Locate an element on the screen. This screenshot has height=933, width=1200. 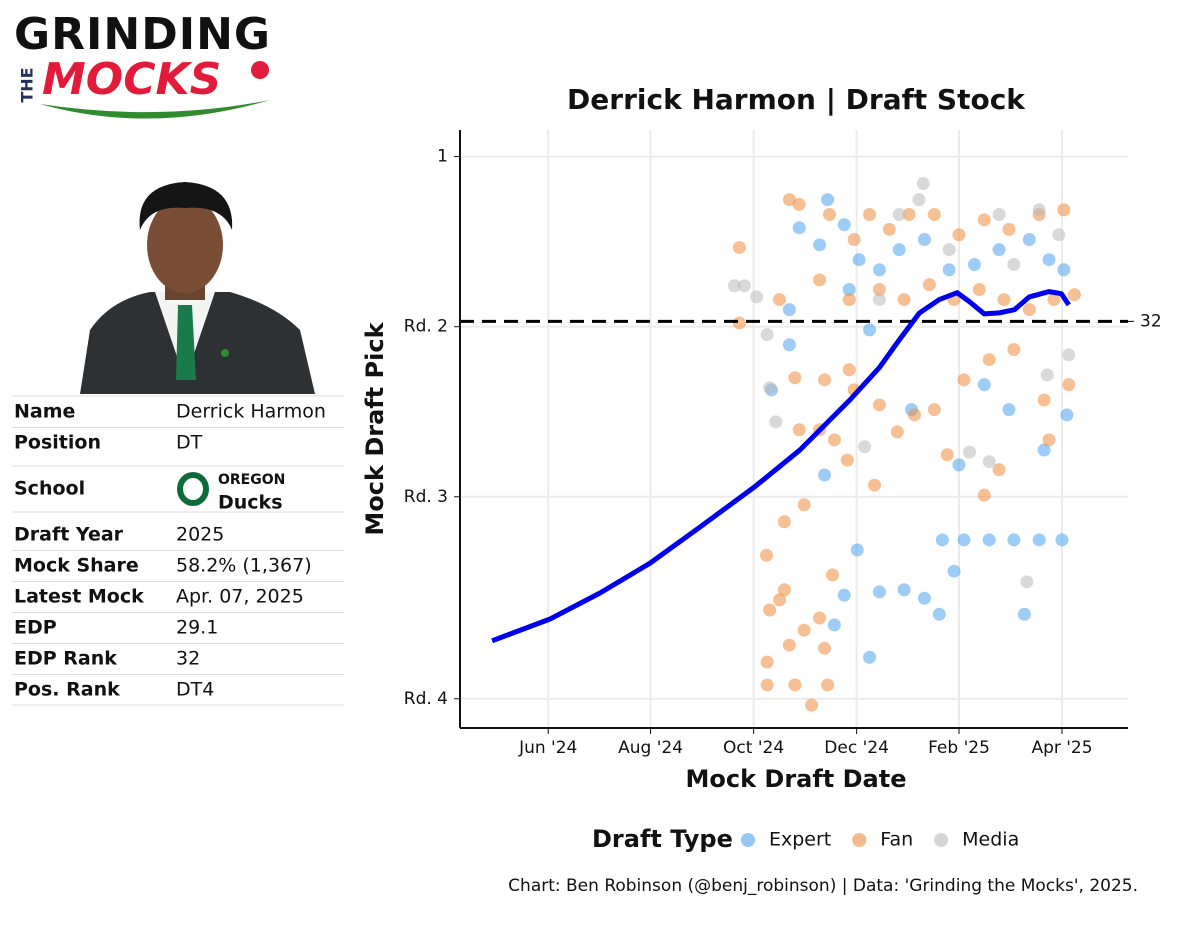
row-value: 29.1 is located at coordinates (197, 628).